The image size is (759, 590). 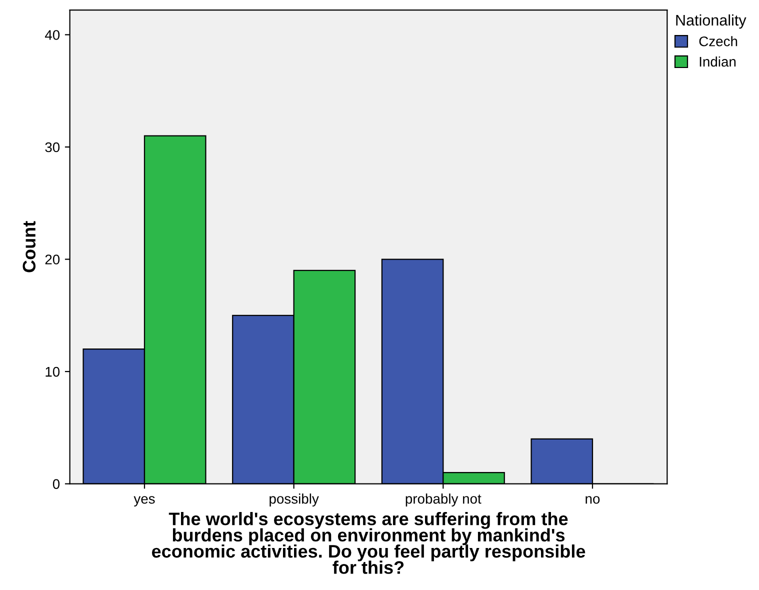 I want to click on x-tick-label: no, so click(x=593, y=500).